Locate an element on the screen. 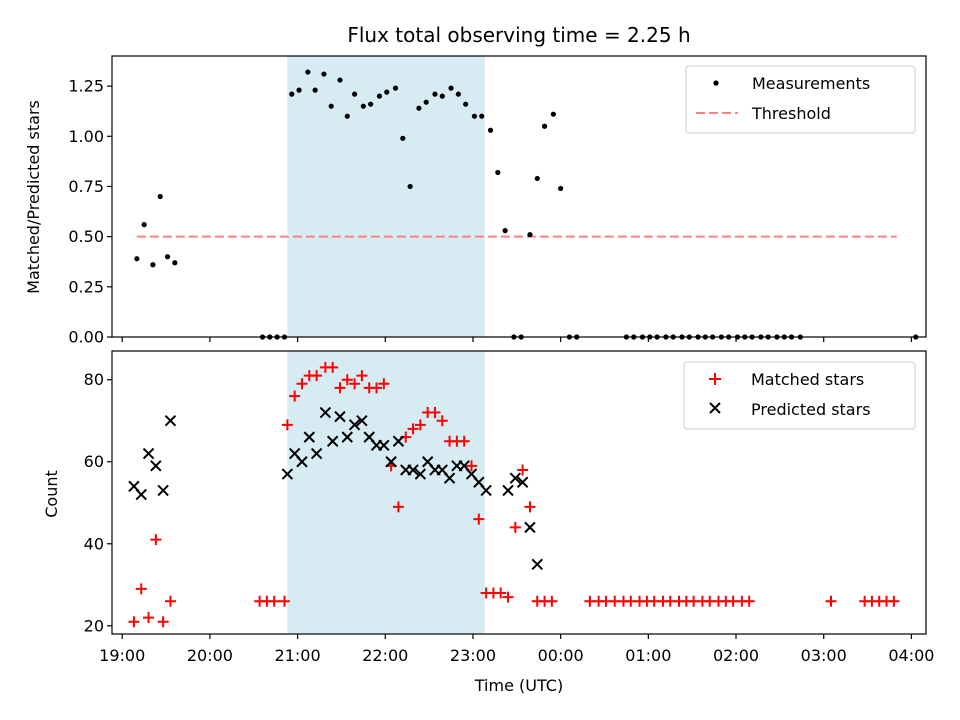 Image resolution: width=960 pixels, height=720 pixels. legend-predicted-label: Predicted stars is located at coordinates (811, 409).